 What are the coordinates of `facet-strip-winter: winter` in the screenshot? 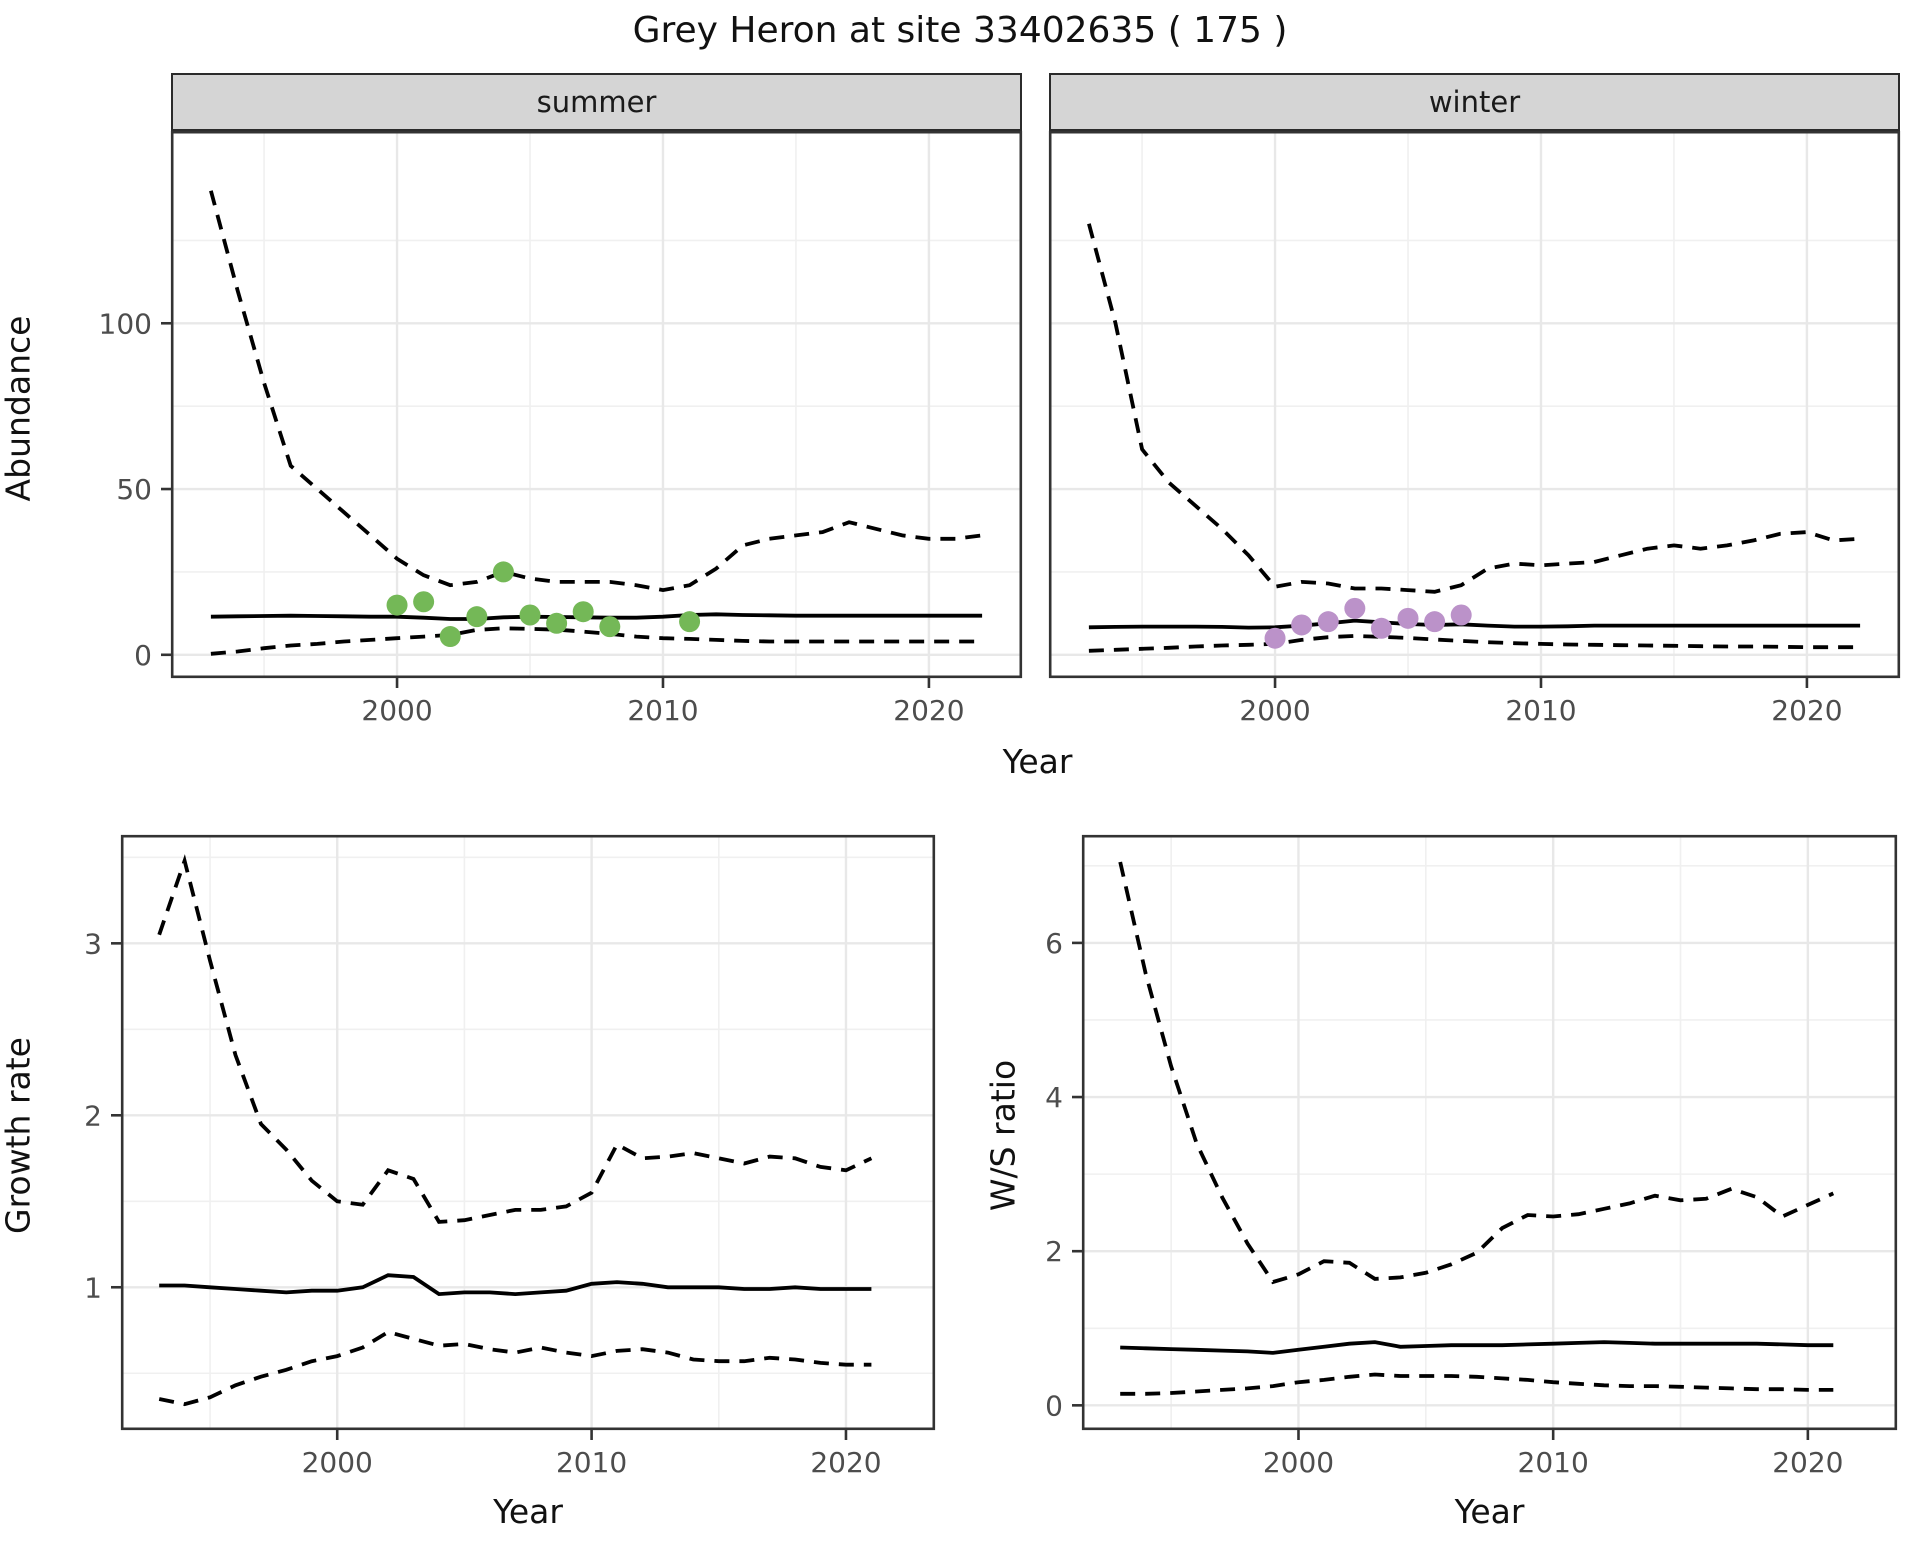 It's located at (1474, 102).